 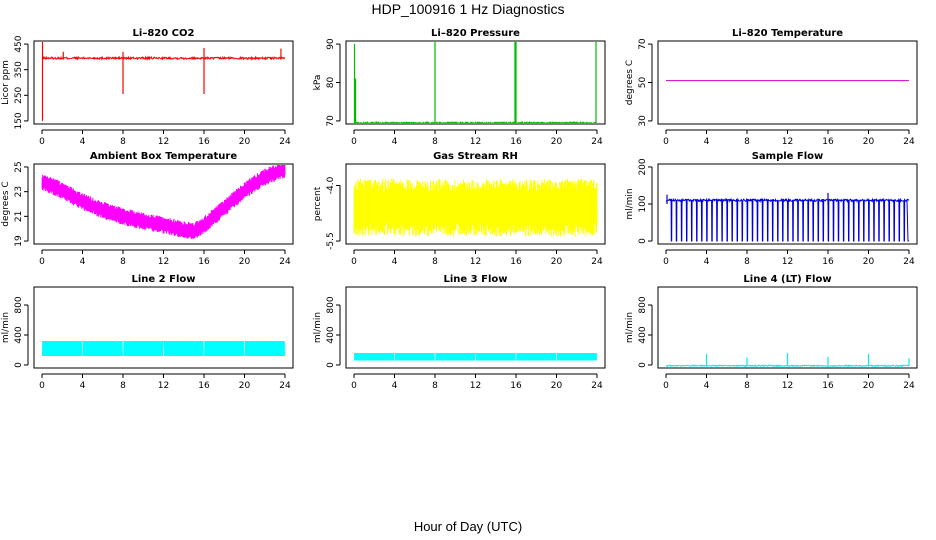 What do you see at coordinates (331, 185) in the screenshot?
I see `y-tick-label: -4.0` at bounding box center [331, 185].